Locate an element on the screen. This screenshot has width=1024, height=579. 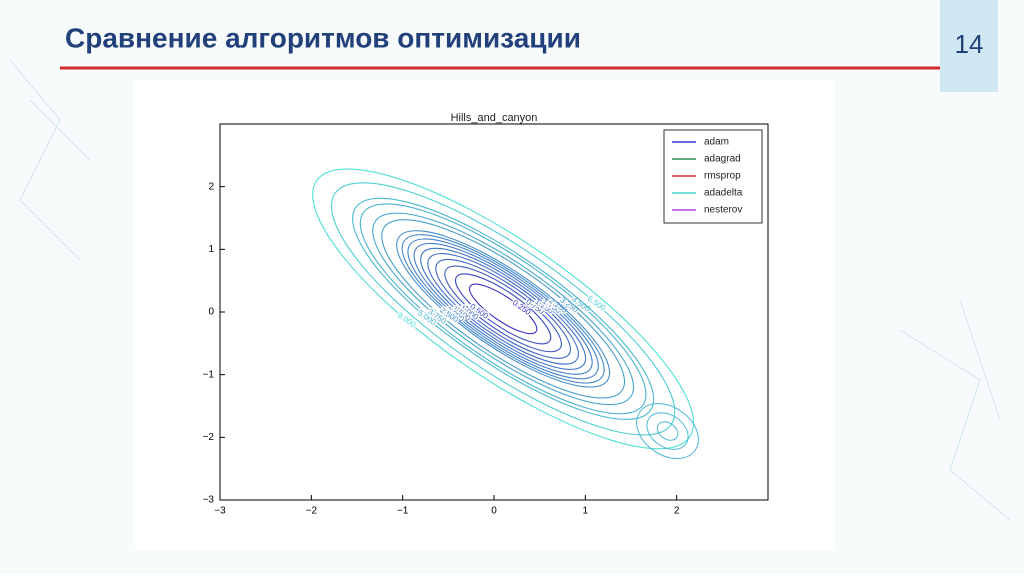
legend-label: adadelta is located at coordinates (723, 193).